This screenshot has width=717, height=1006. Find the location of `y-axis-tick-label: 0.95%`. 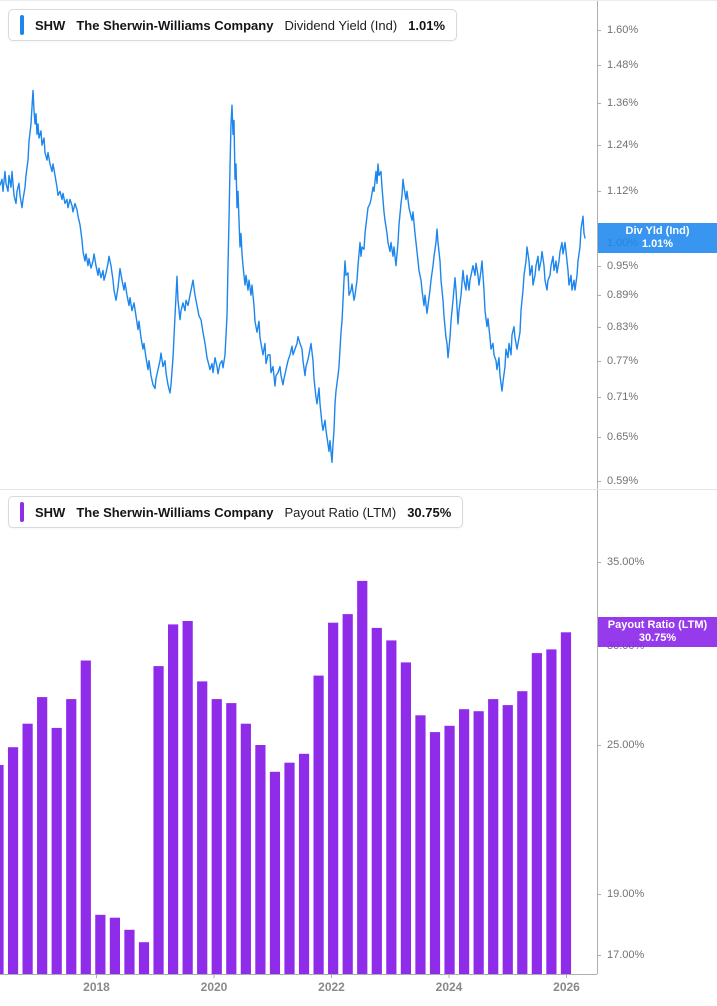

y-axis-tick-label: 0.95% is located at coordinates (623, 266).